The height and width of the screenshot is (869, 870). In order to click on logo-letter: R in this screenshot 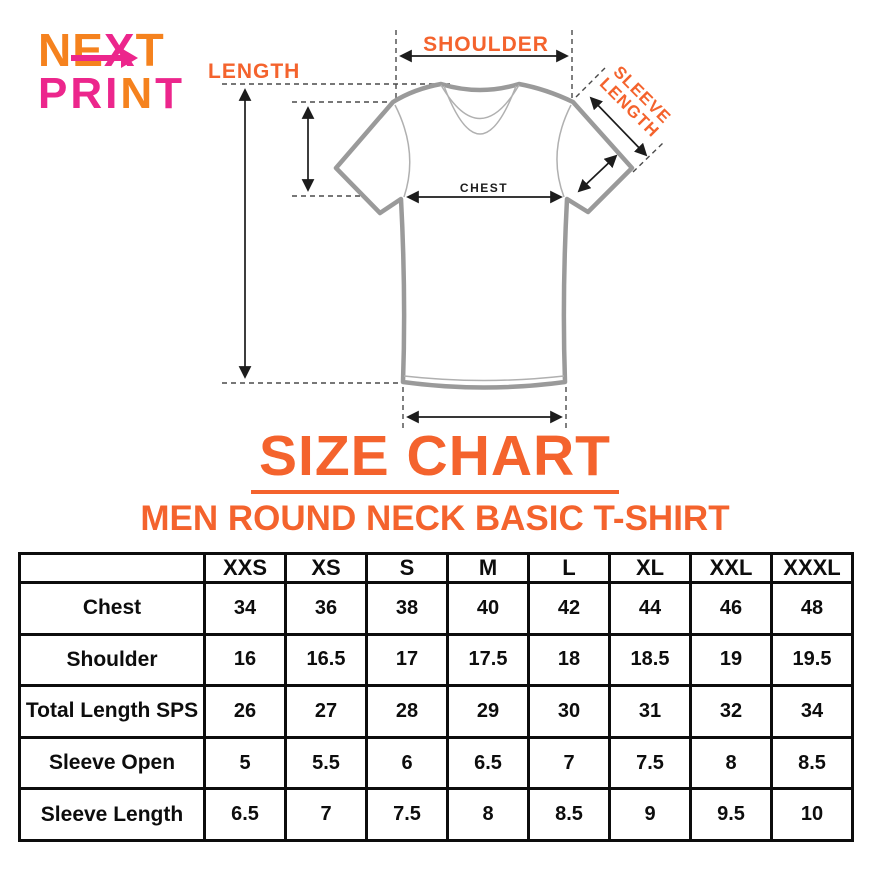, I will do `click(88, 93)`.